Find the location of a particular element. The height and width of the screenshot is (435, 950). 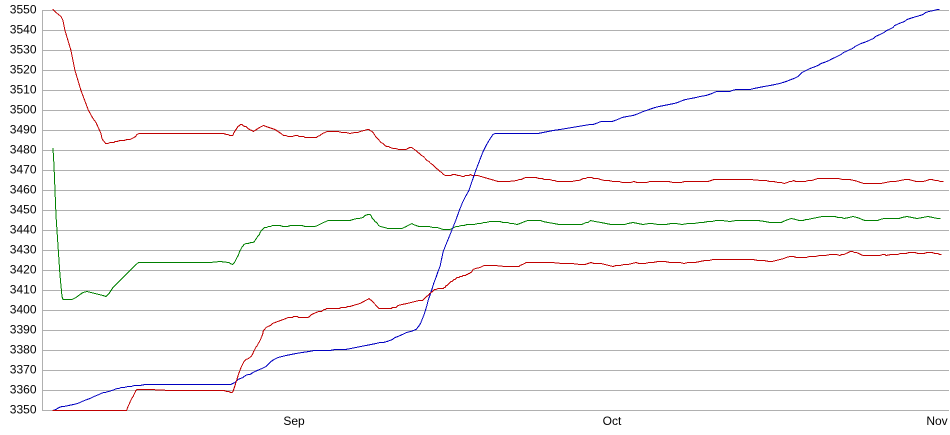

svg-text: 3410 is located at coordinates (23, 290).